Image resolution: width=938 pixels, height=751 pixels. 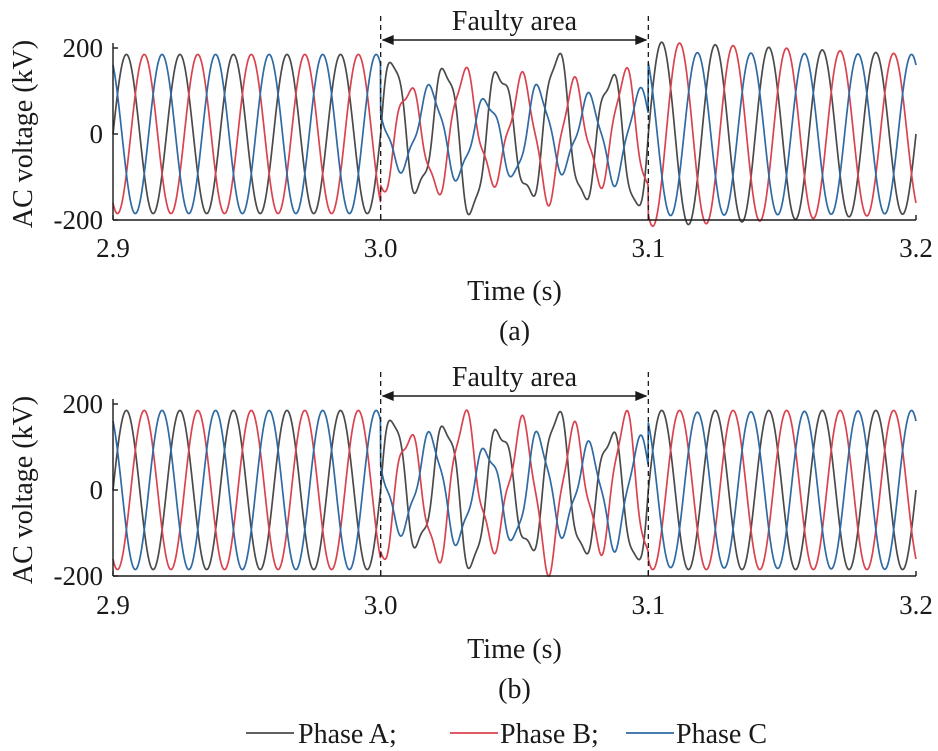 I want to click on panel-label: (b), so click(x=514, y=689).